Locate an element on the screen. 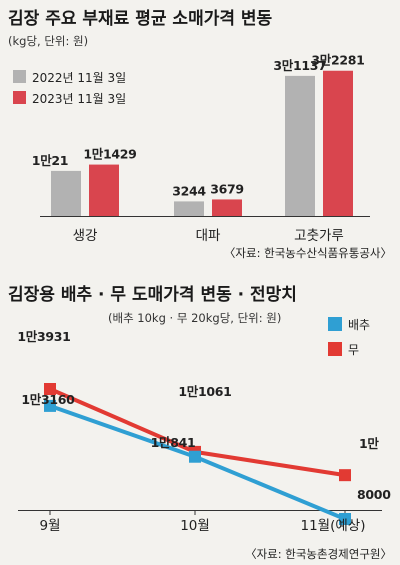  line-value-label-cabbage-0: 1만3160 is located at coordinates (48, 399).